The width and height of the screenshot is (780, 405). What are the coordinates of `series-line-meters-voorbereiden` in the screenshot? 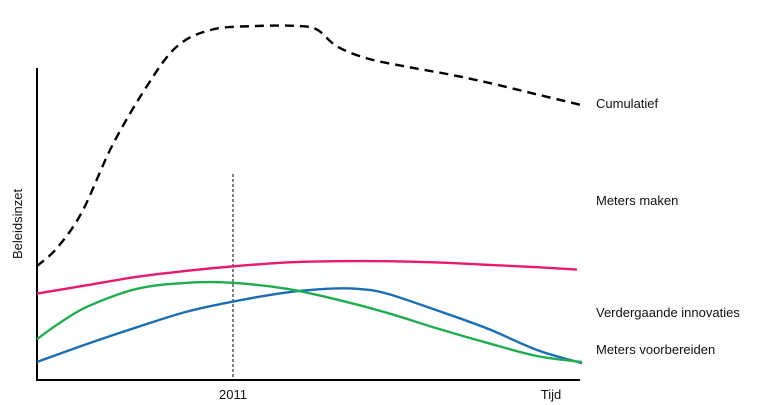 It's located at (309, 322).